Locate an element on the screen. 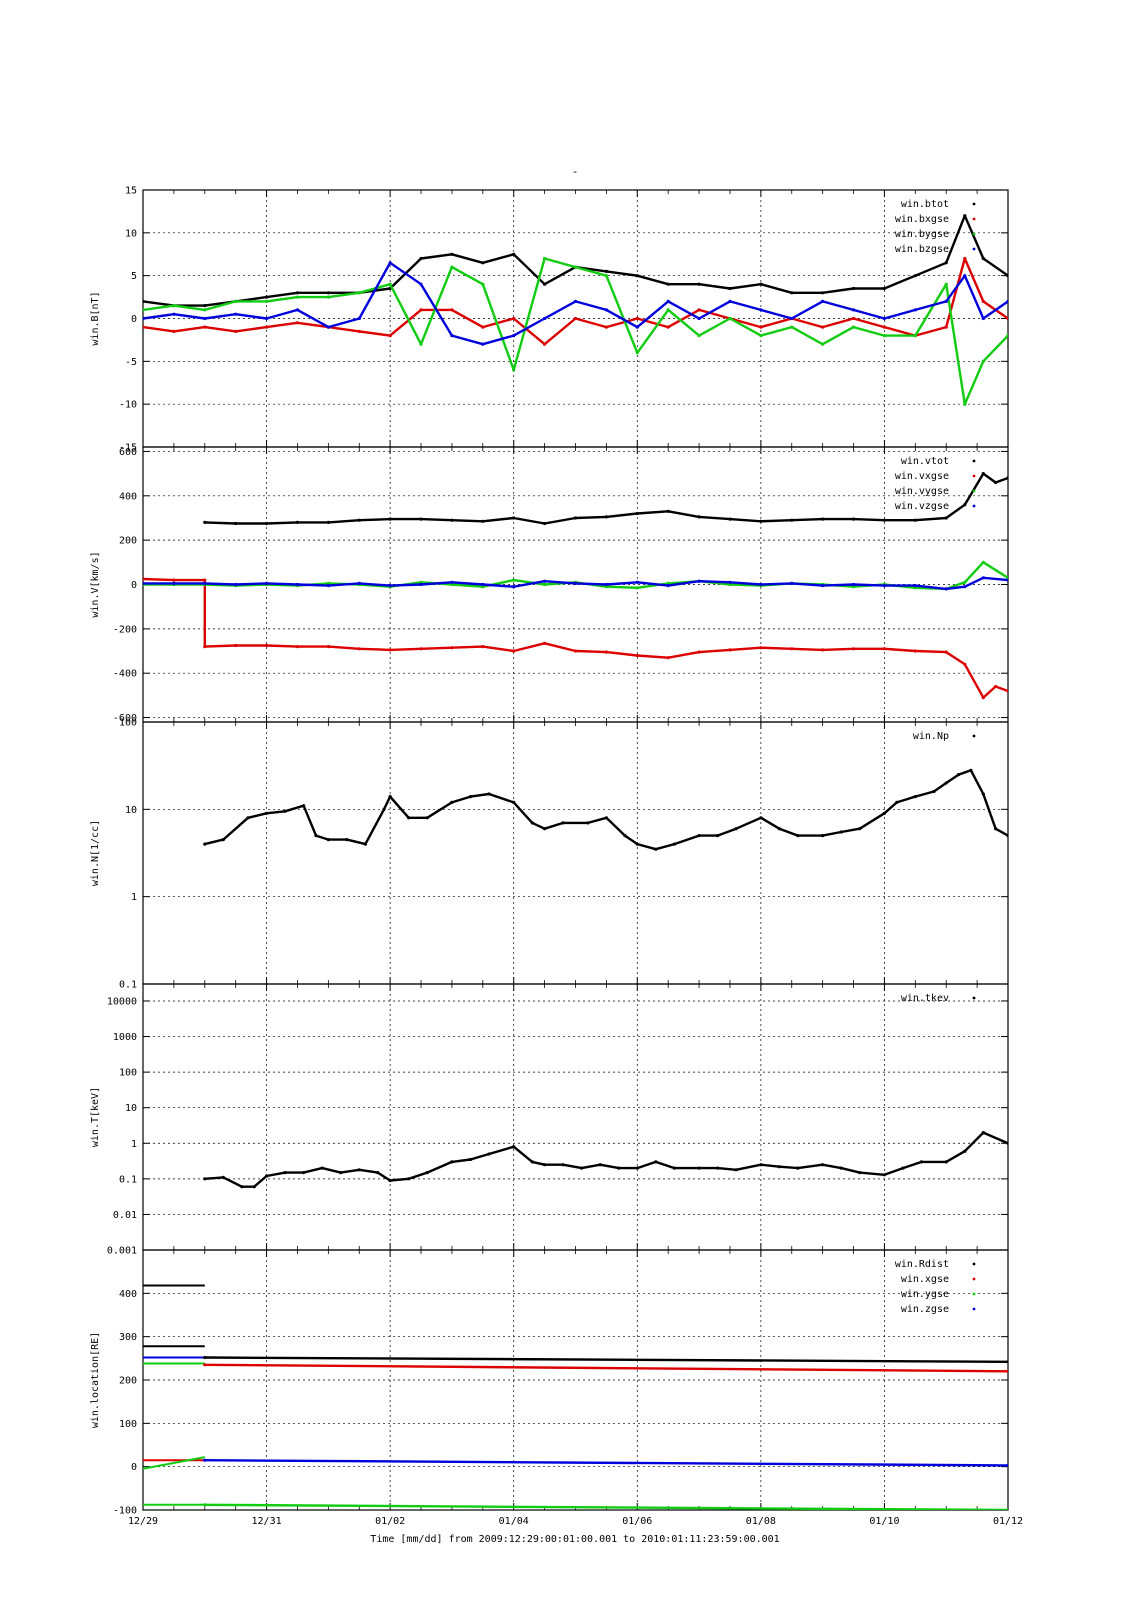 This screenshot has width=1131, height=1600. series-line-win-bxgse is located at coordinates (575, 301).